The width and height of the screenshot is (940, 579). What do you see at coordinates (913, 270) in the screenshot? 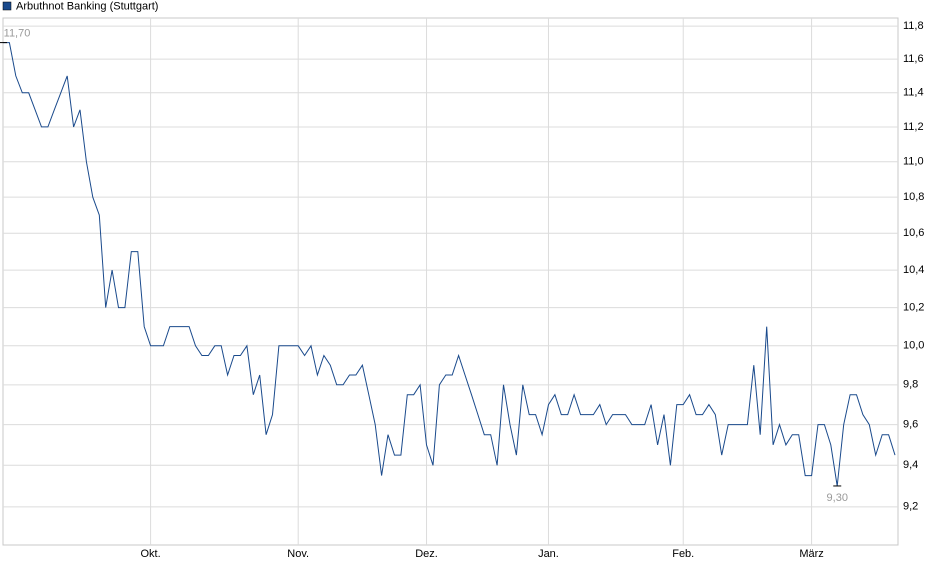
I see `y-tick-label: 10,4` at bounding box center [913, 270].